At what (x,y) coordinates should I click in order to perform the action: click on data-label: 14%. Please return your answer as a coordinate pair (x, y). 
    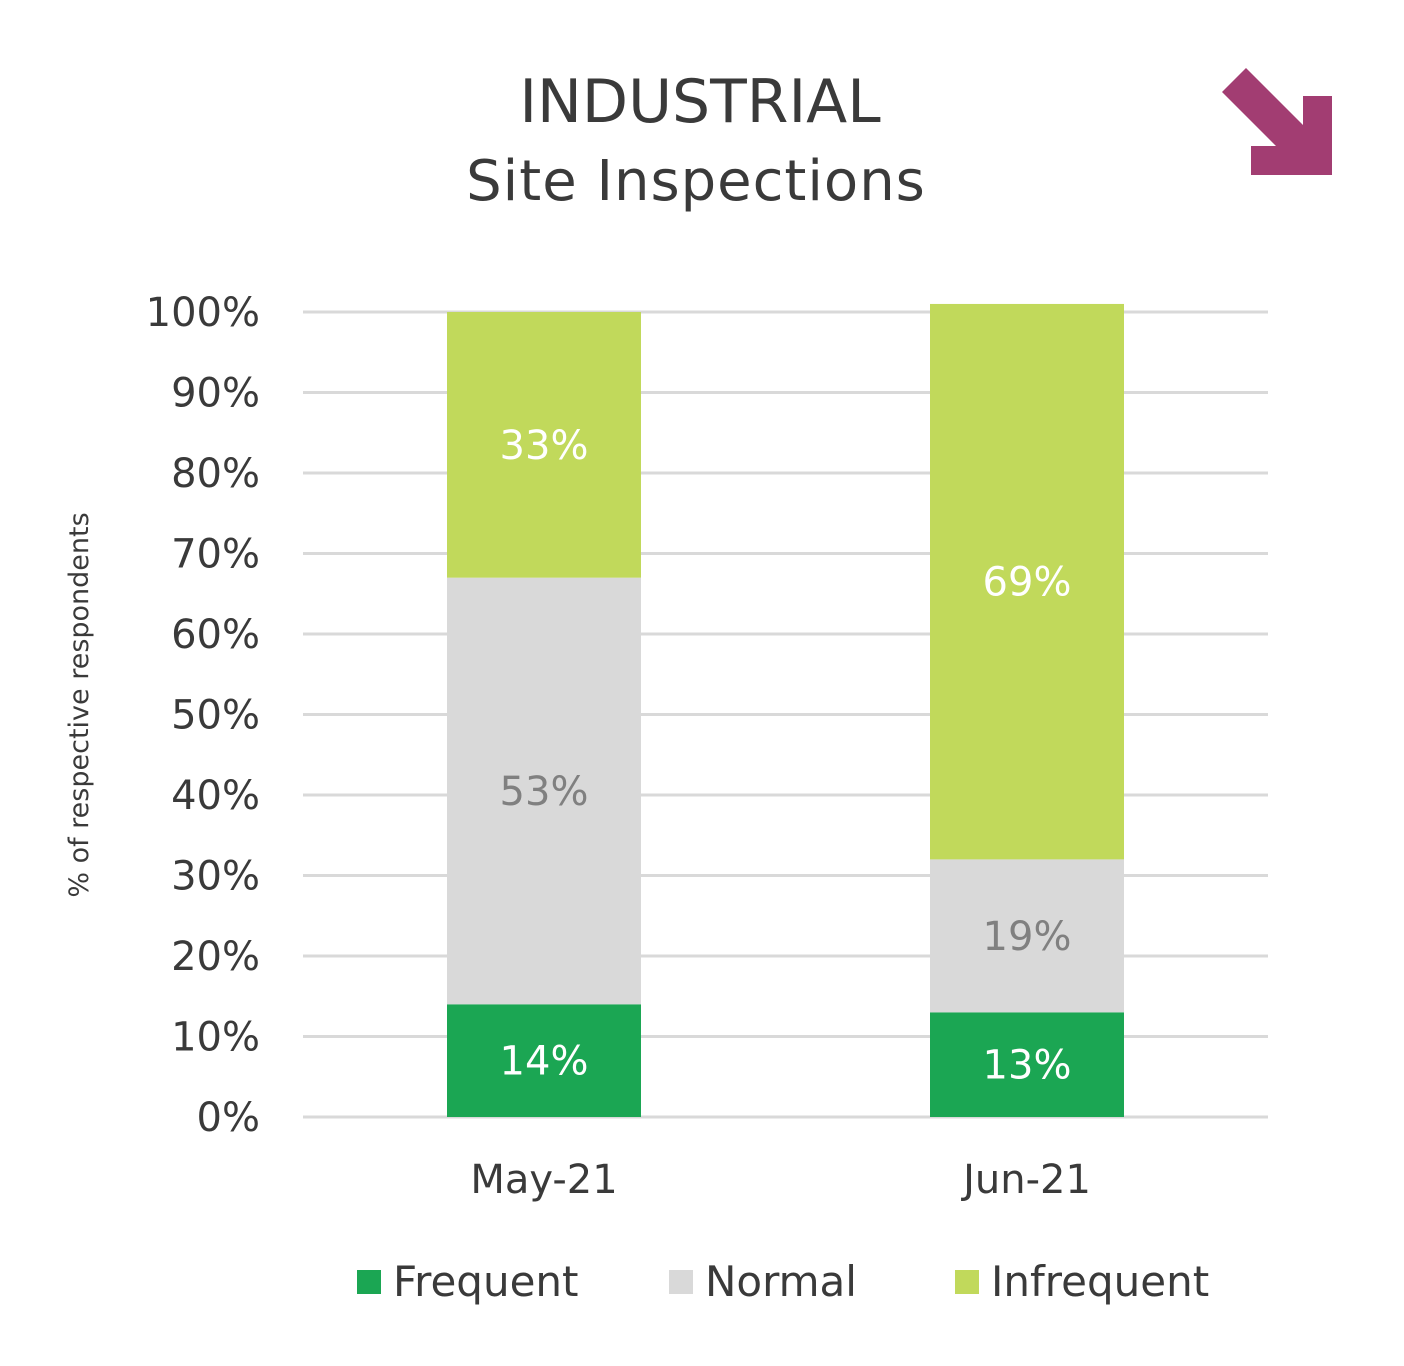
    Looking at the image, I should click on (544, 1062).